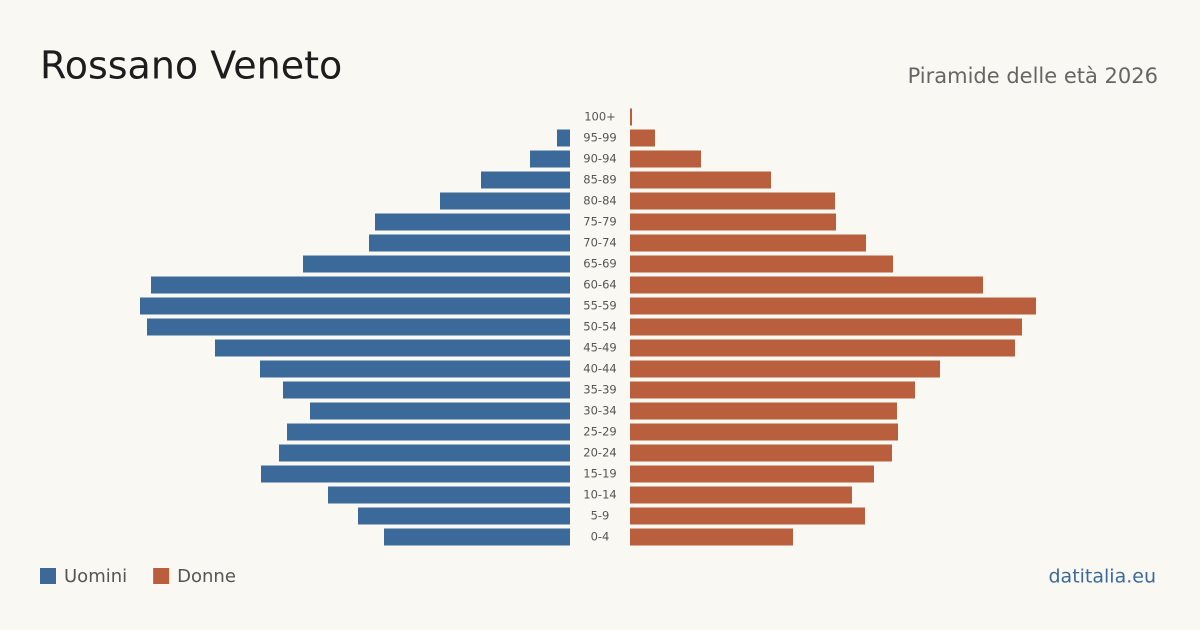  What do you see at coordinates (599, 138) in the screenshot?
I see `age-label: 95-99` at bounding box center [599, 138].